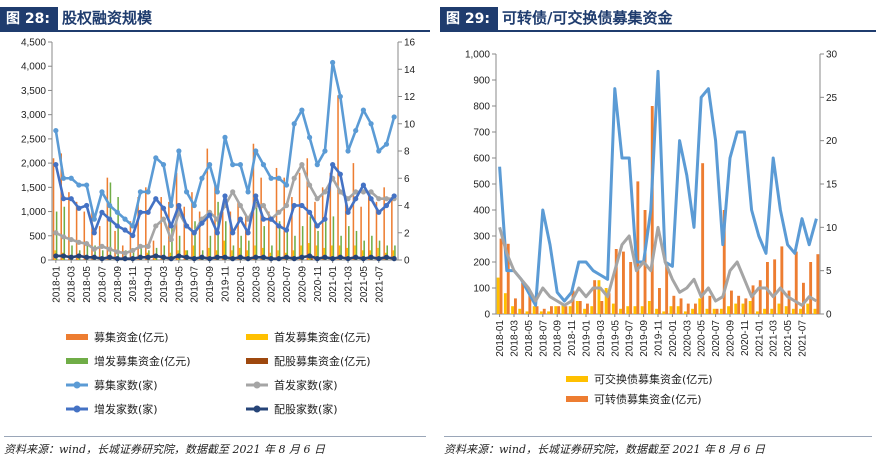 Image resolution: width=876 pixels, height=462 pixels. What do you see at coordinates (543, 338) in the screenshot?
I see `x-tick-label: 2018-07` at bounding box center [543, 338].